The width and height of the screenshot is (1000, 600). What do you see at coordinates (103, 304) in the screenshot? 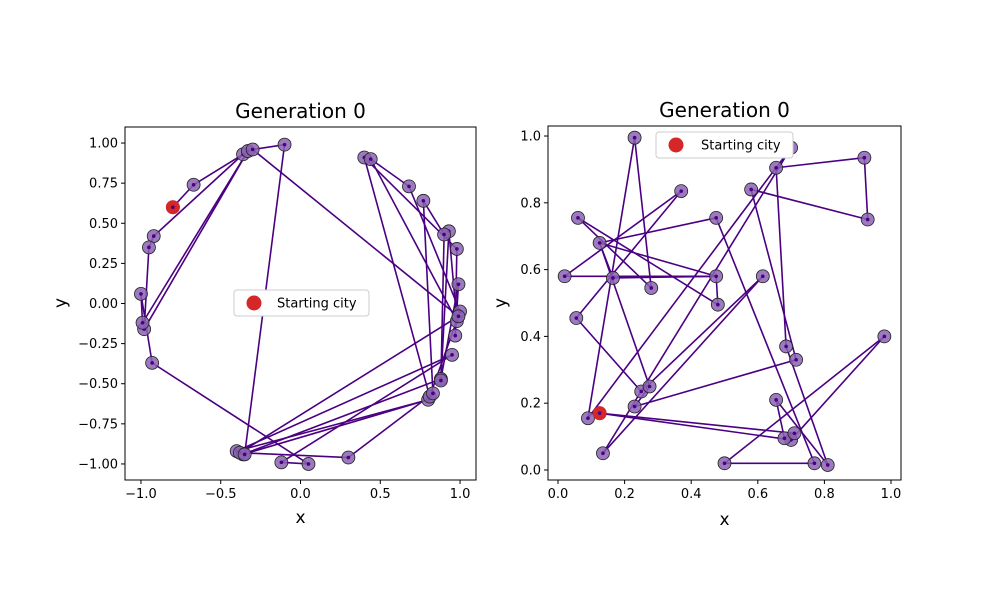
I see `y-tick-label: 0.00` at bounding box center [103, 304].